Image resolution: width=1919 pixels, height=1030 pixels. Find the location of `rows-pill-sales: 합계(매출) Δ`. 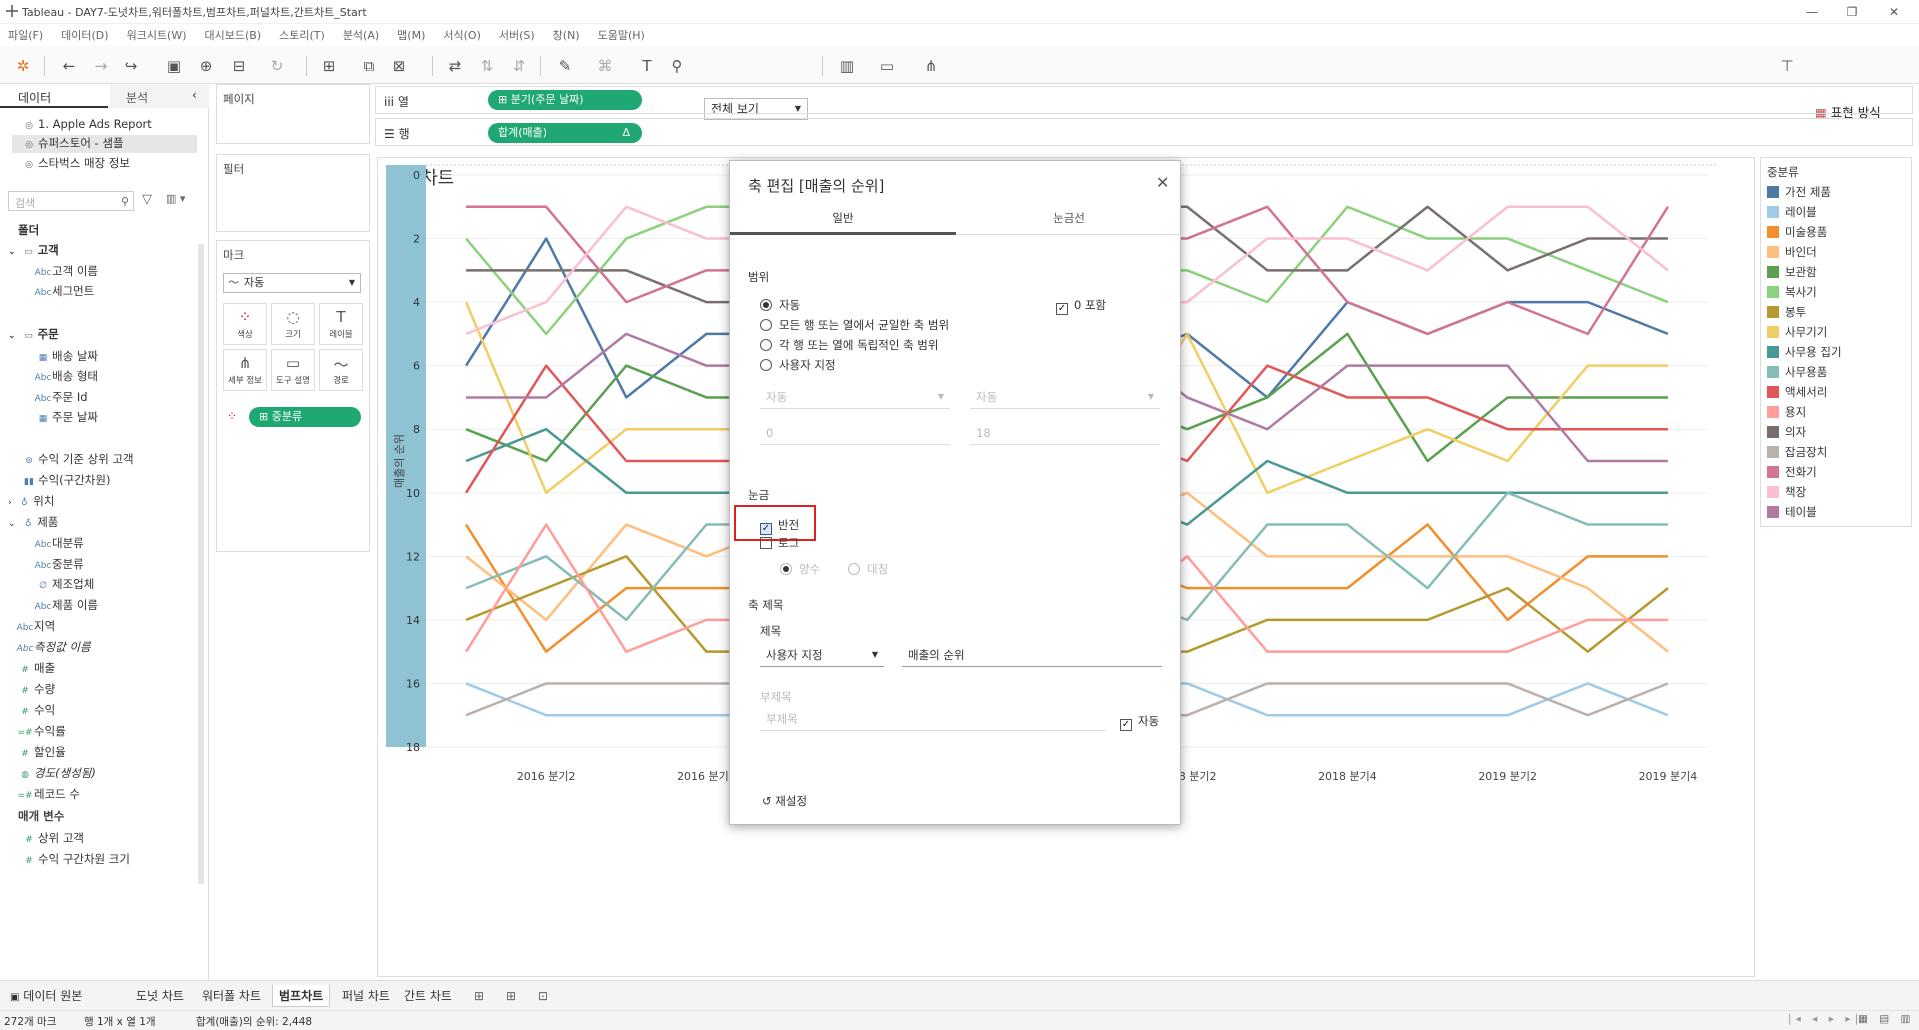

rows-pill-sales: 합계(매출) Δ is located at coordinates (565, 133).